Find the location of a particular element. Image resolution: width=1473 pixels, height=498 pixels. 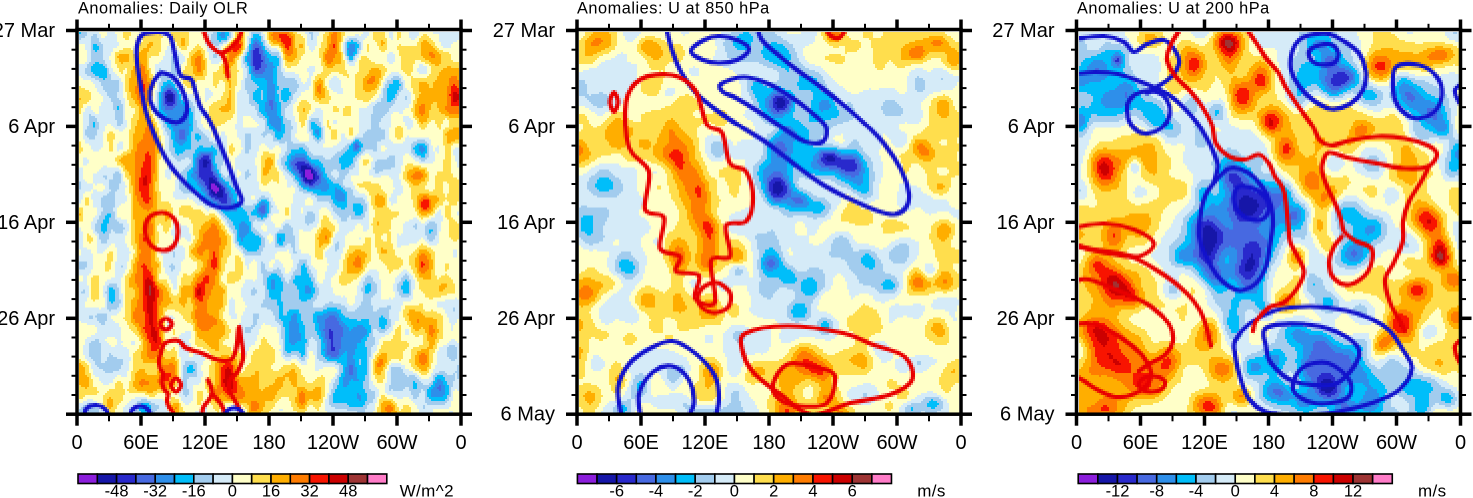

svg-text: -48 is located at coordinates (117, 490).